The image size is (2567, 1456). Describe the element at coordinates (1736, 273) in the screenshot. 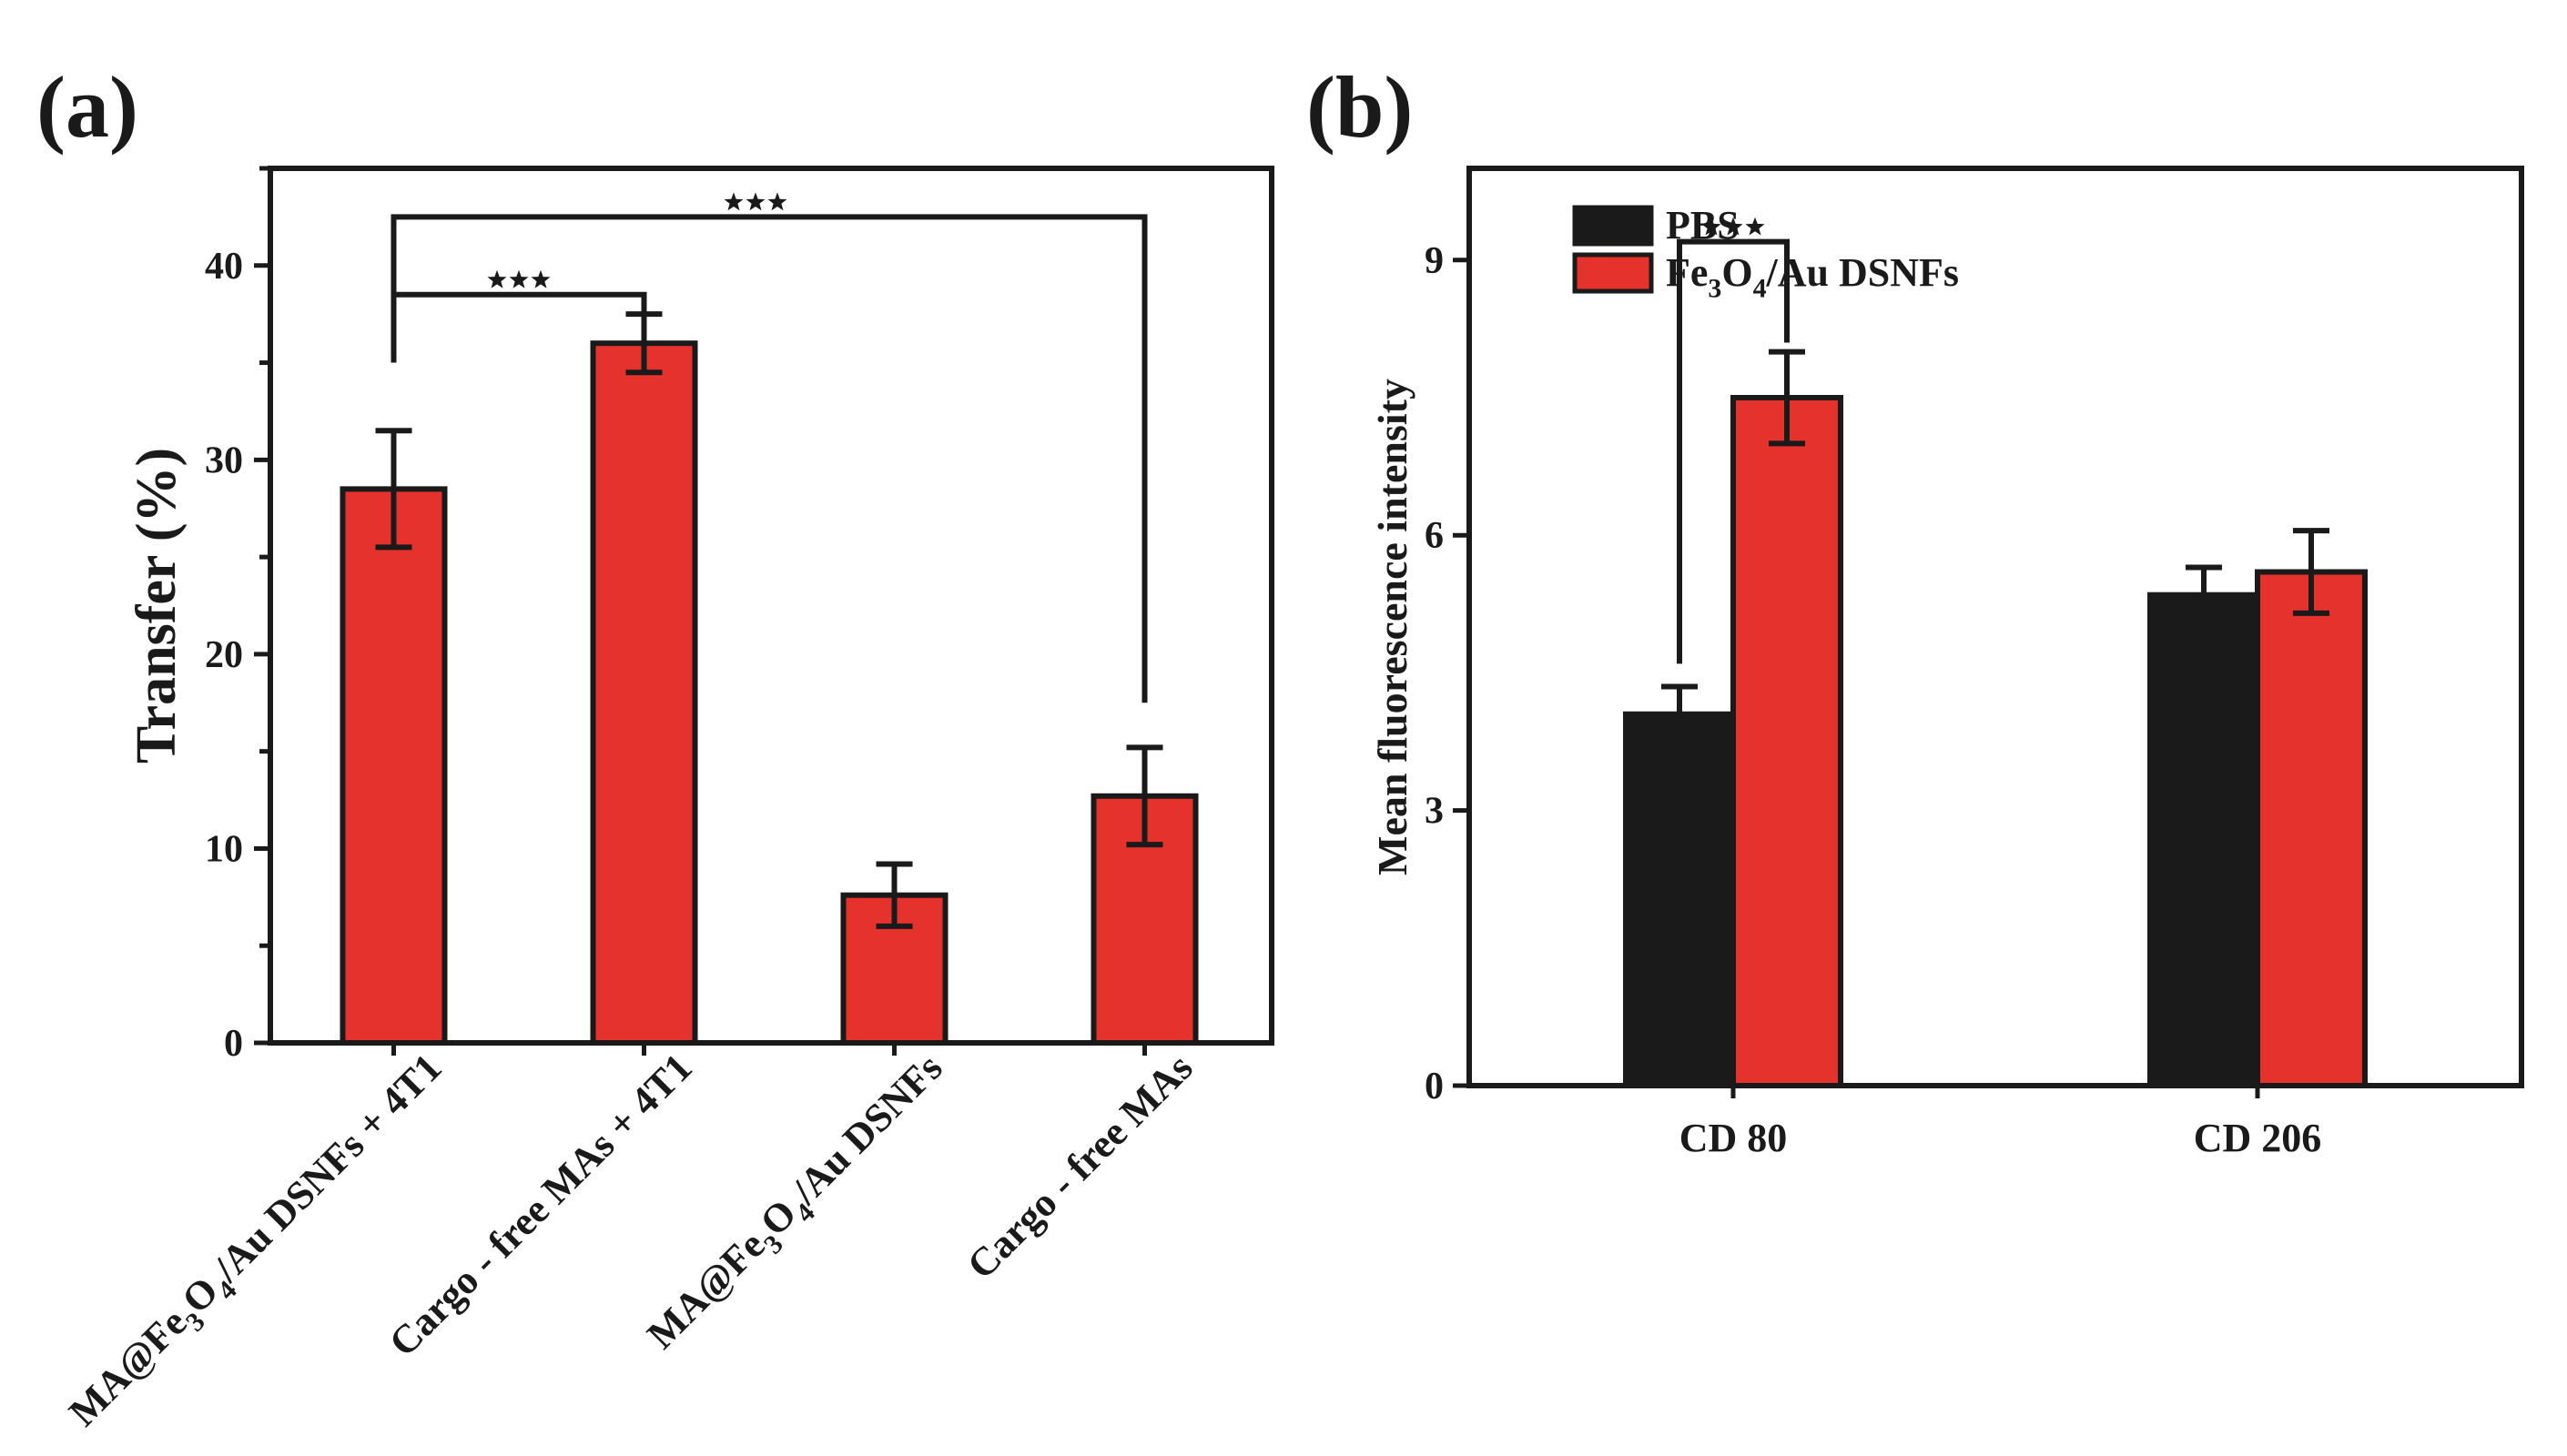

I see `label-part: O` at that location.